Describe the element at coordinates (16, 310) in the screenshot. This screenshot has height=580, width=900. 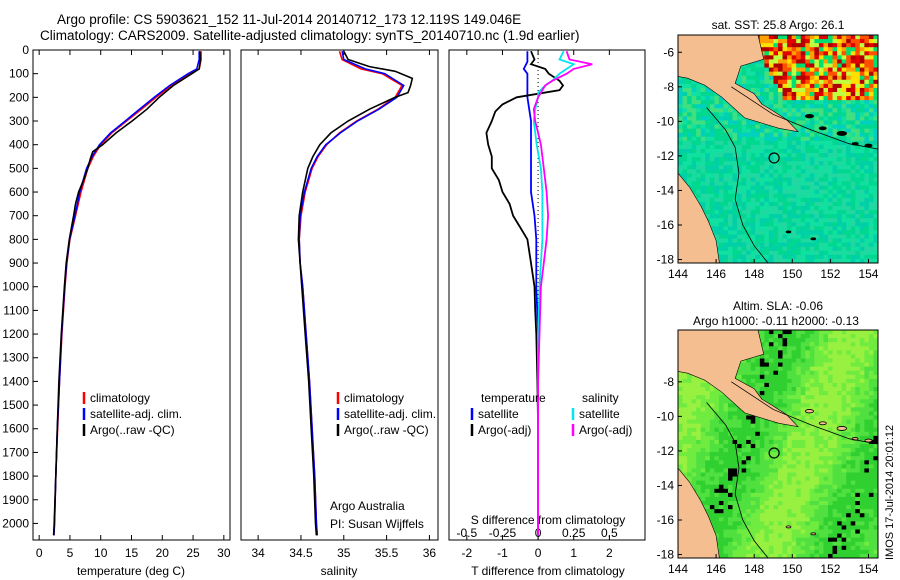
I see `depth-tick-label: 1100` at that location.